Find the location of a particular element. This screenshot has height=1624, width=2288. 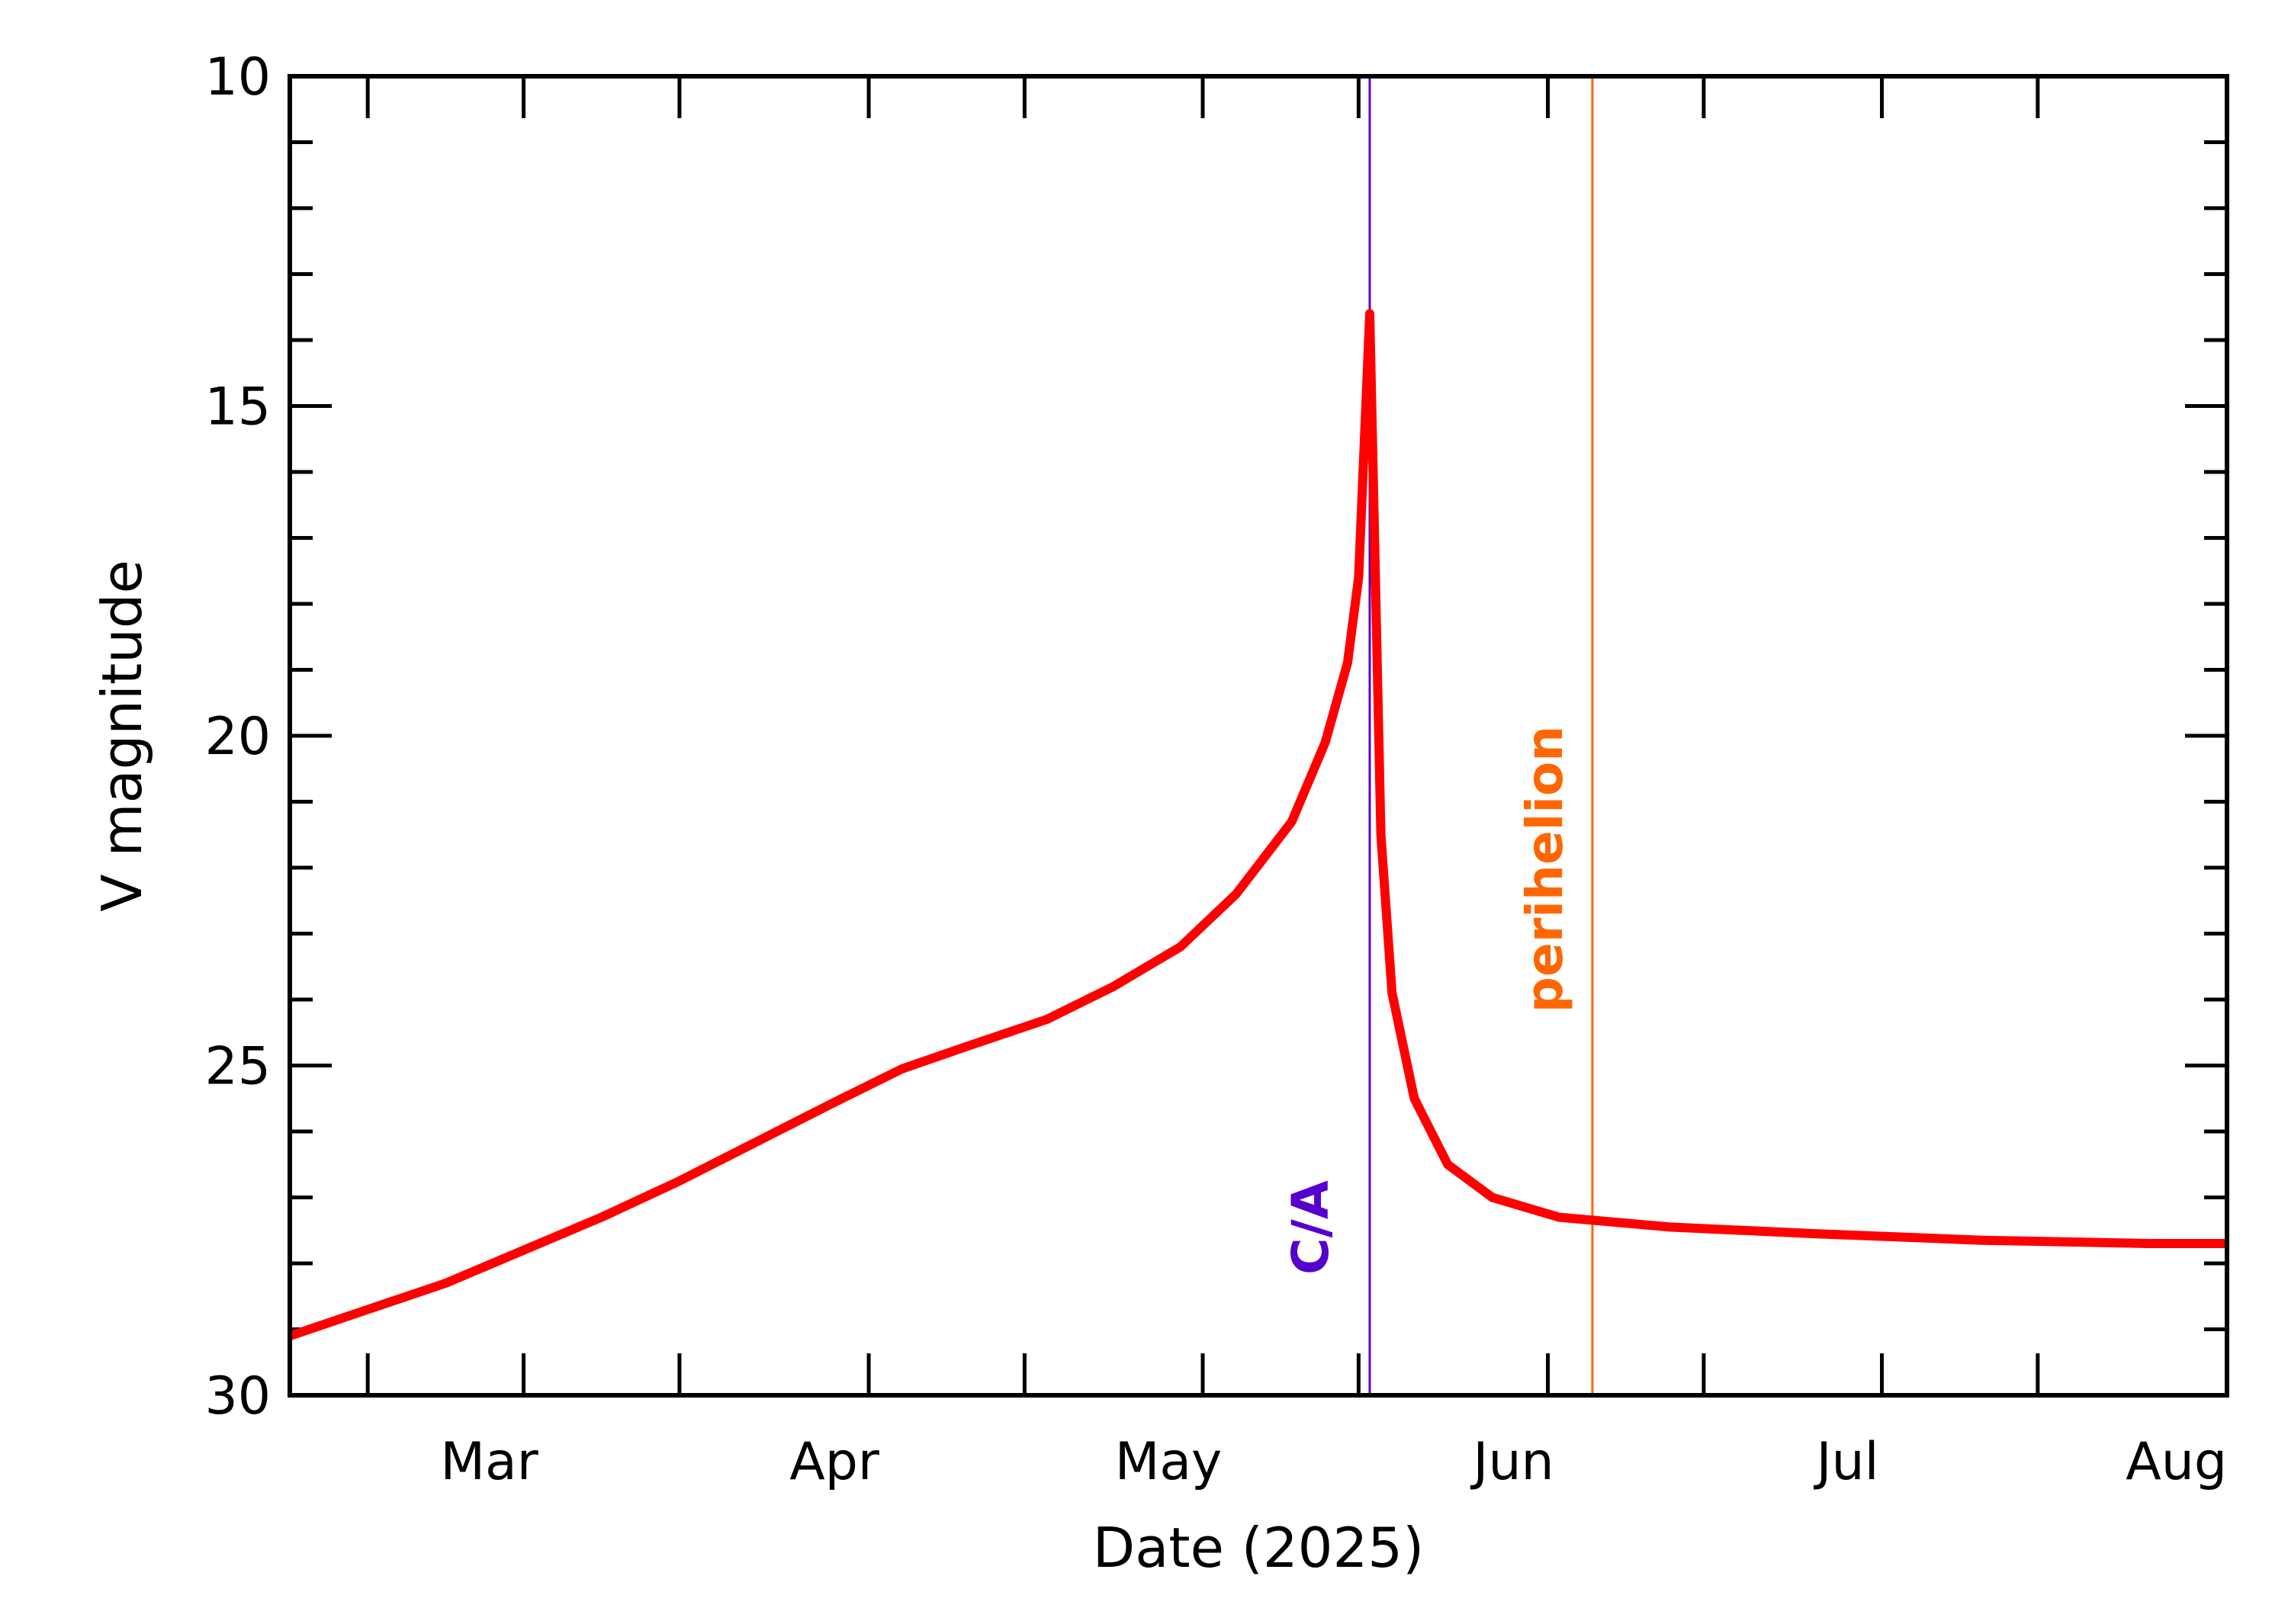

x-axis-title: Date (2025) is located at coordinates (1259, 1548).